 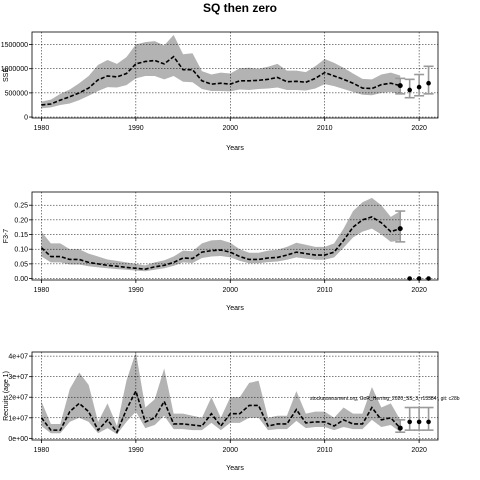 What do you see at coordinates (18, 439) in the screenshot?
I see `y-tick-label: 0e+00` at bounding box center [18, 439].